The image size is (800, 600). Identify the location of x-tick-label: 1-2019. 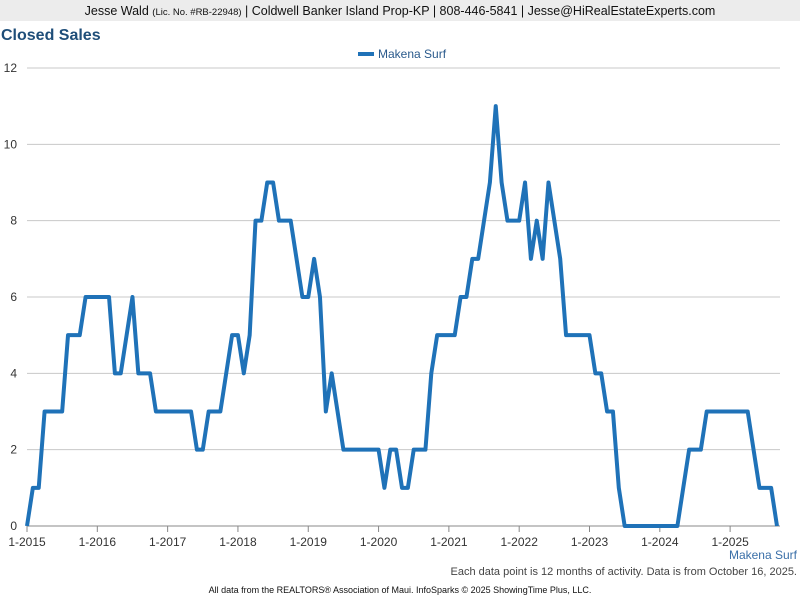
(309, 542).